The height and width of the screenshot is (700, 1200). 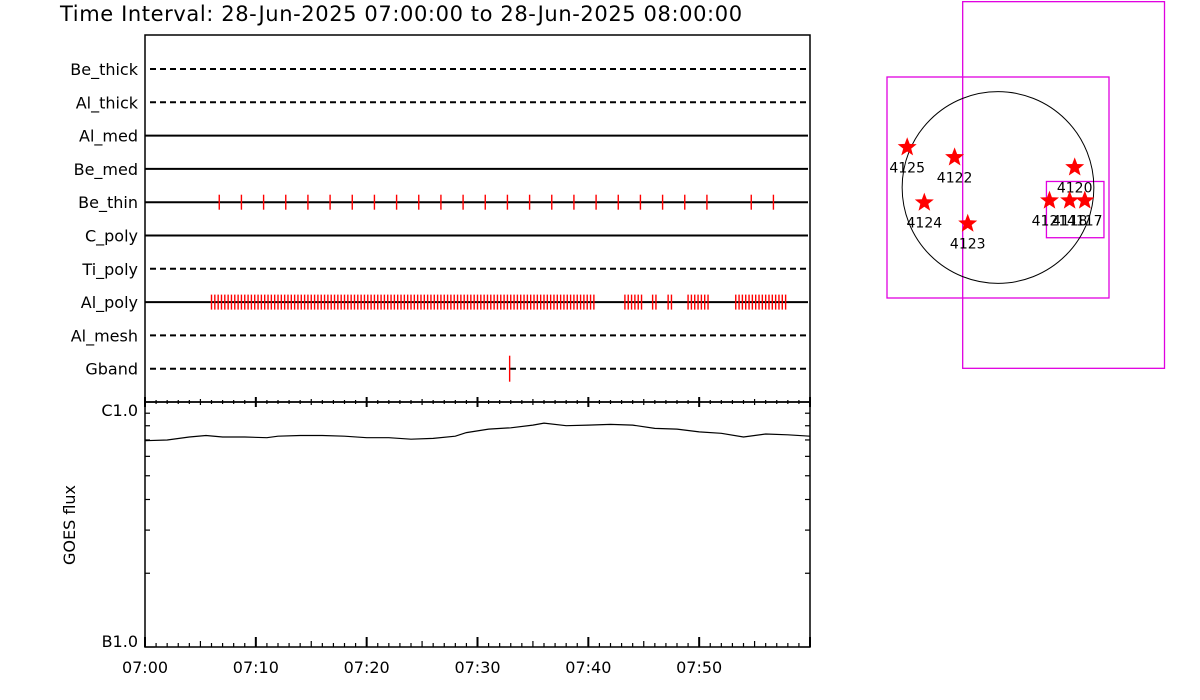 What do you see at coordinates (108, 203) in the screenshot?
I see `filter-label: Be_thin` at bounding box center [108, 203].